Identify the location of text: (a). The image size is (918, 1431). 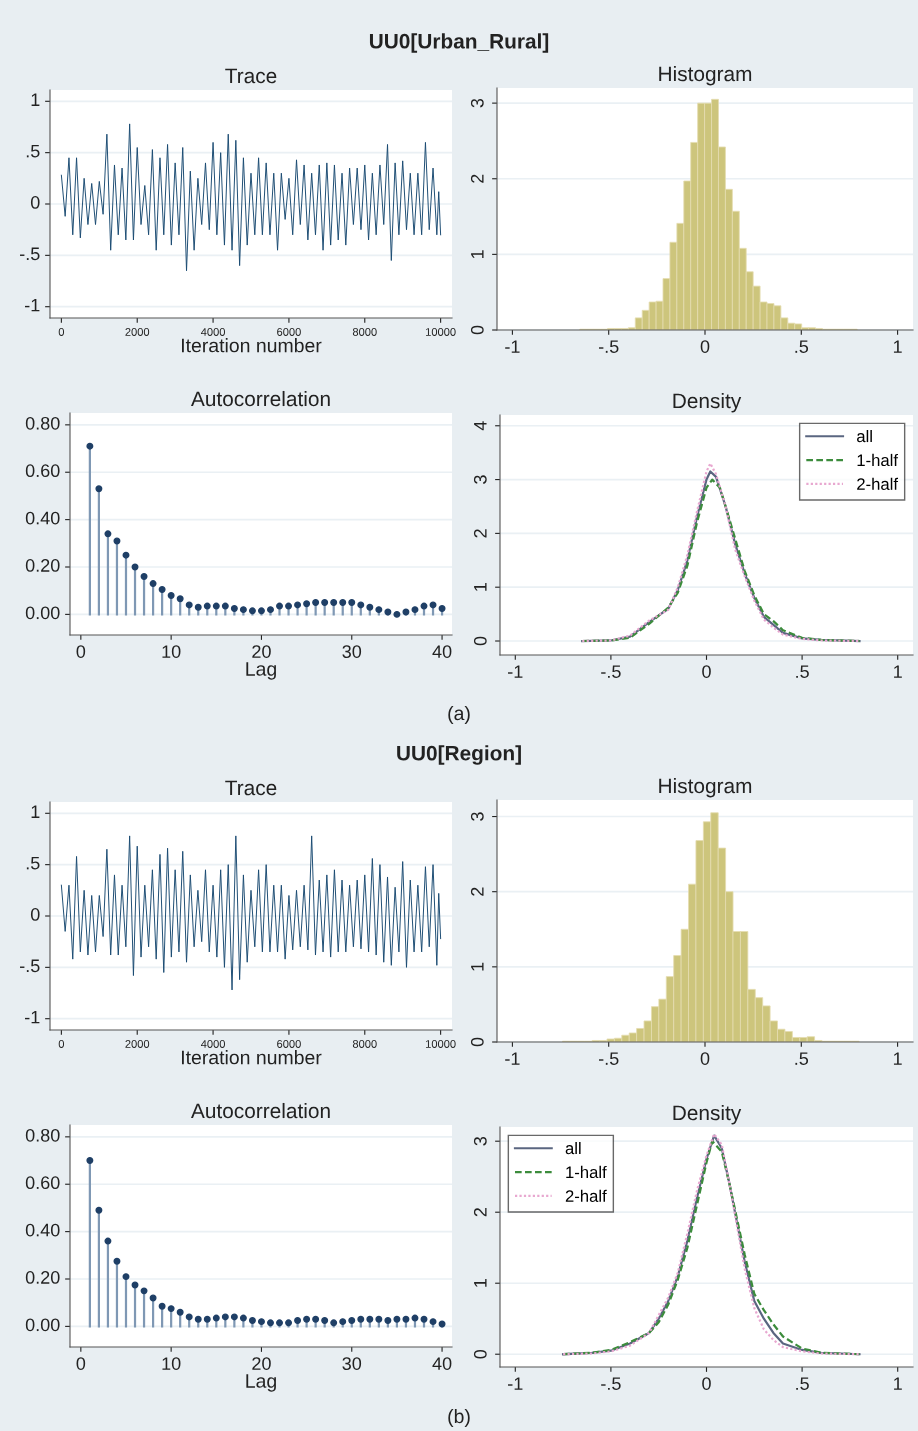
(459, 715).